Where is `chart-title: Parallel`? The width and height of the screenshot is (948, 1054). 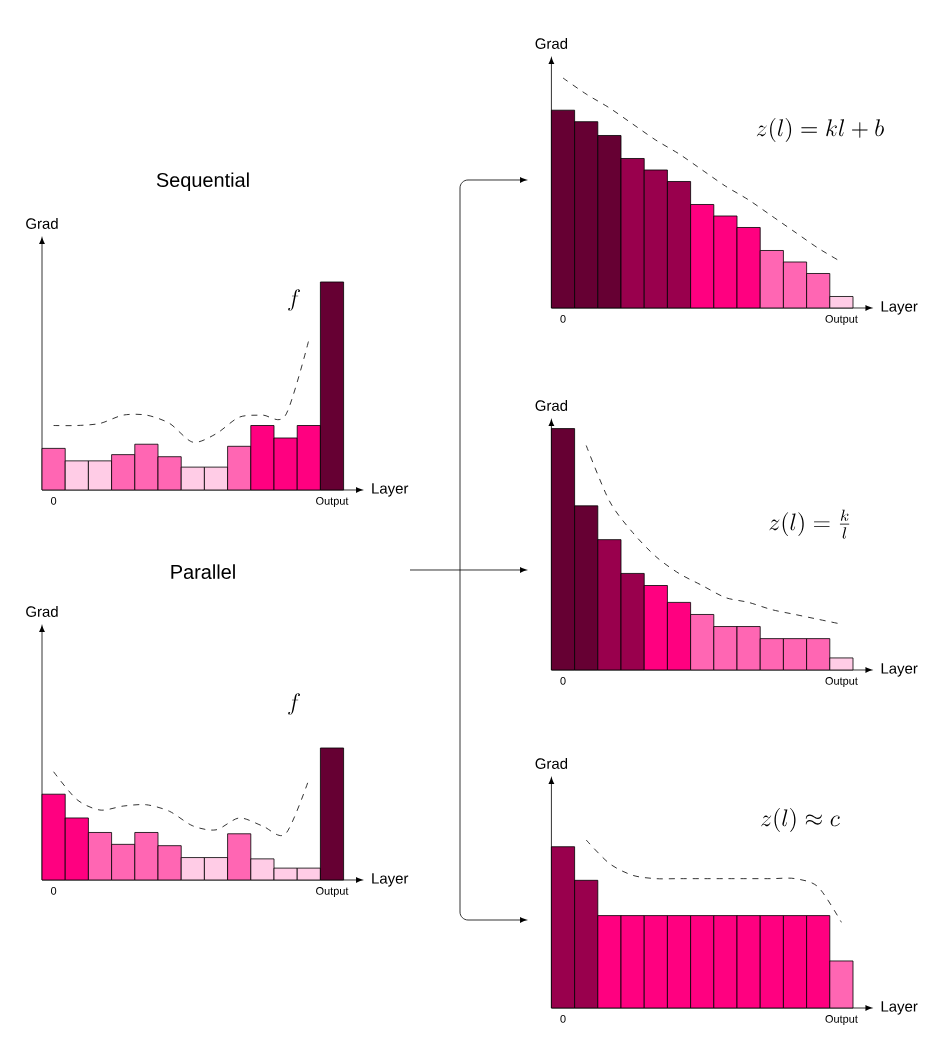
chart-title: Parallel is located at coordinates (203, 571).